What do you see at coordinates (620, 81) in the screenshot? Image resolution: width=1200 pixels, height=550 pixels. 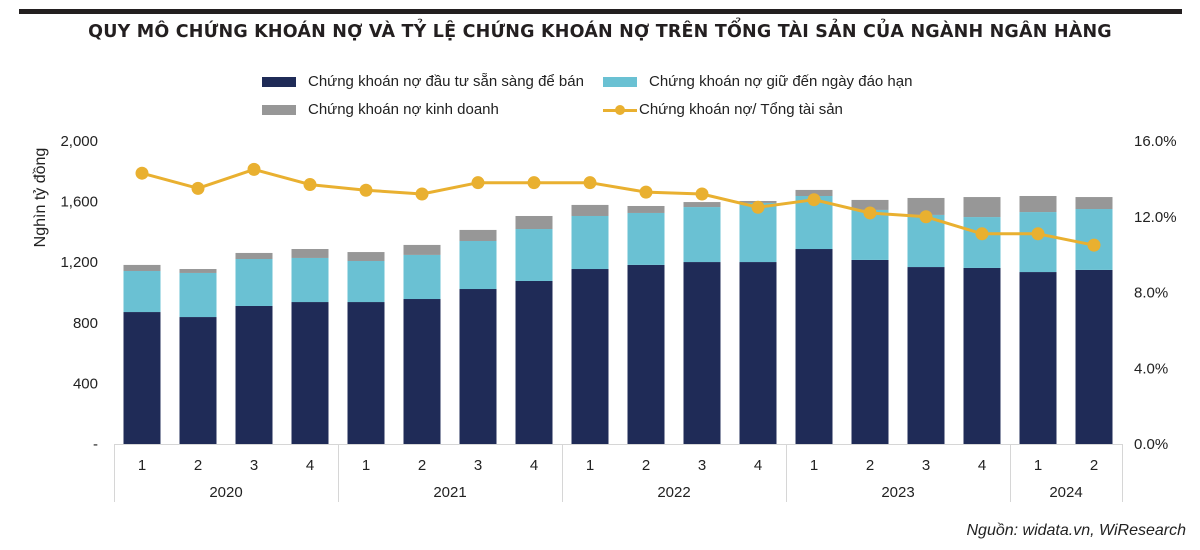 I see `legend-swatch-htm` at bounding box center [620, 81].